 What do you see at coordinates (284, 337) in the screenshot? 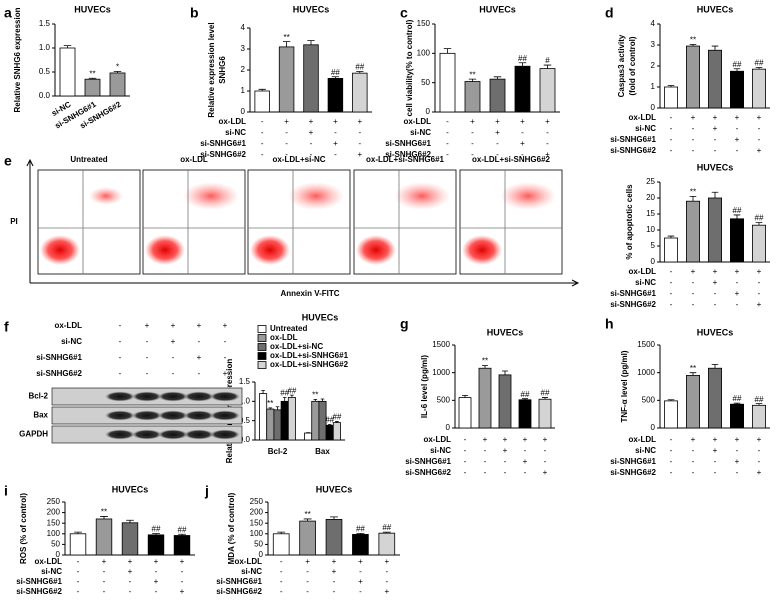
I see `legend-label: ox-LDL` at bounding box center [284, 337].